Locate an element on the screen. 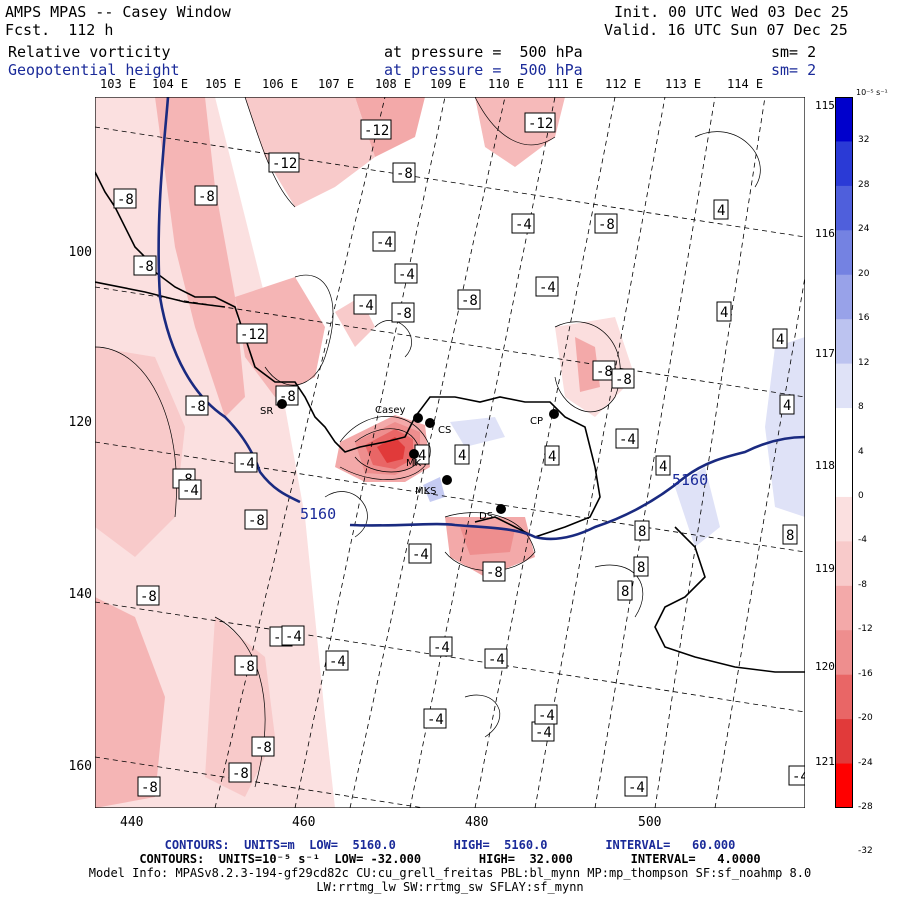 The width and height of the screenshot is (900, 900). field2-smooth: sm= 2 is located at coordinates (794, 70).